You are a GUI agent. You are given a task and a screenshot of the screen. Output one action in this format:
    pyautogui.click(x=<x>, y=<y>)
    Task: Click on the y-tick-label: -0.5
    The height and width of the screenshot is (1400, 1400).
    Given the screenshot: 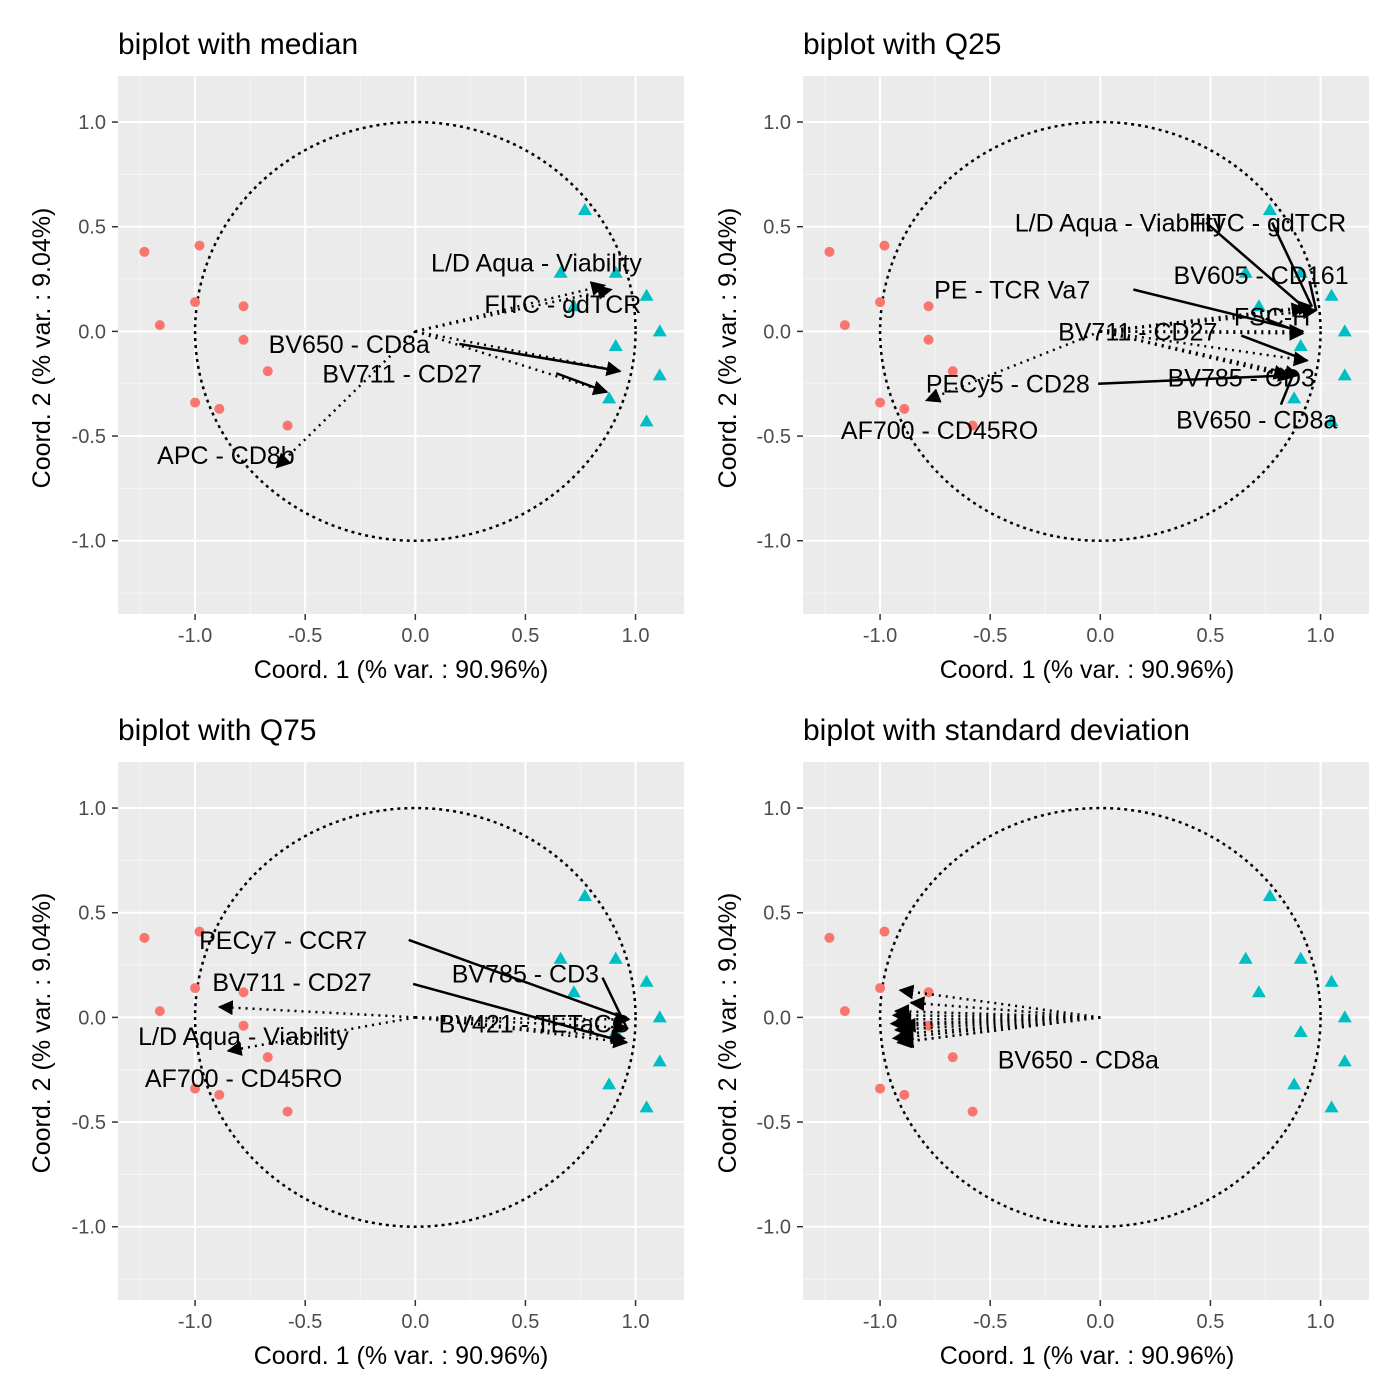 What is the action you would take?
    pyautogui.click(x=774, y=437)
    